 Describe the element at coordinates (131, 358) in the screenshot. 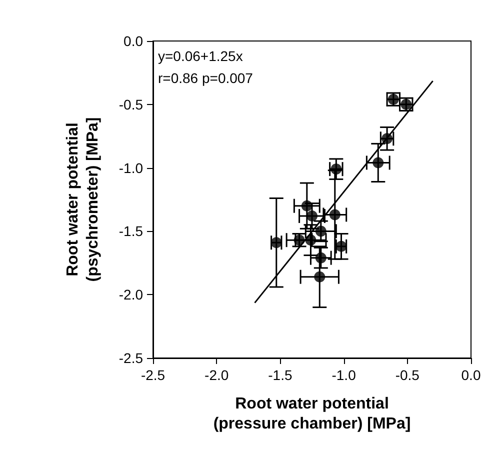

I see `y-tick-label: -2.5` at that location.